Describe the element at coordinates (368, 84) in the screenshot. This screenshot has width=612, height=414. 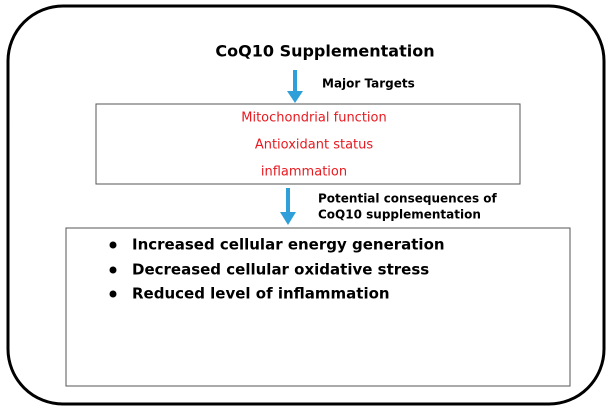
I see `arrow-label: Major Targets` at that location.